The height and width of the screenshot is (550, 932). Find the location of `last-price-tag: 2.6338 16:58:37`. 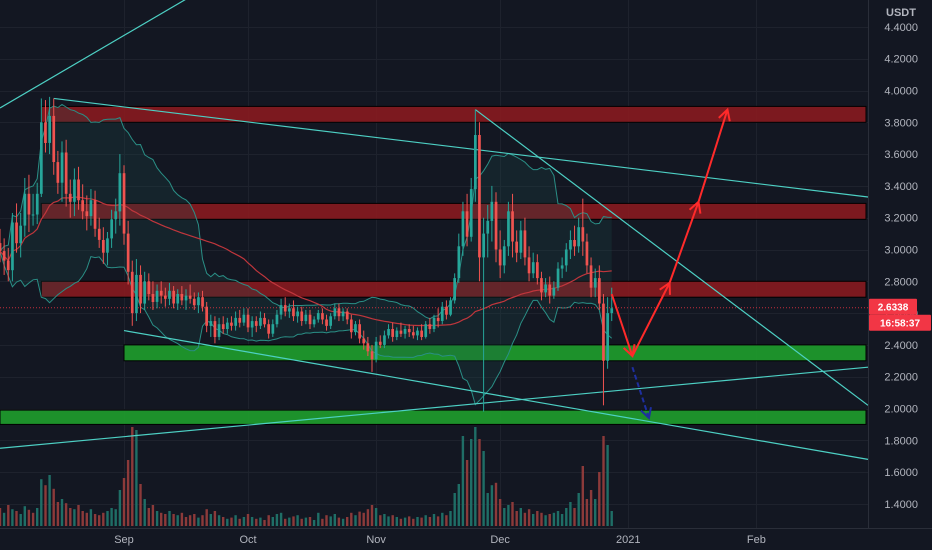

last-price-tag: 2.6338 16:58:37 is located at coordinates (900, 314).